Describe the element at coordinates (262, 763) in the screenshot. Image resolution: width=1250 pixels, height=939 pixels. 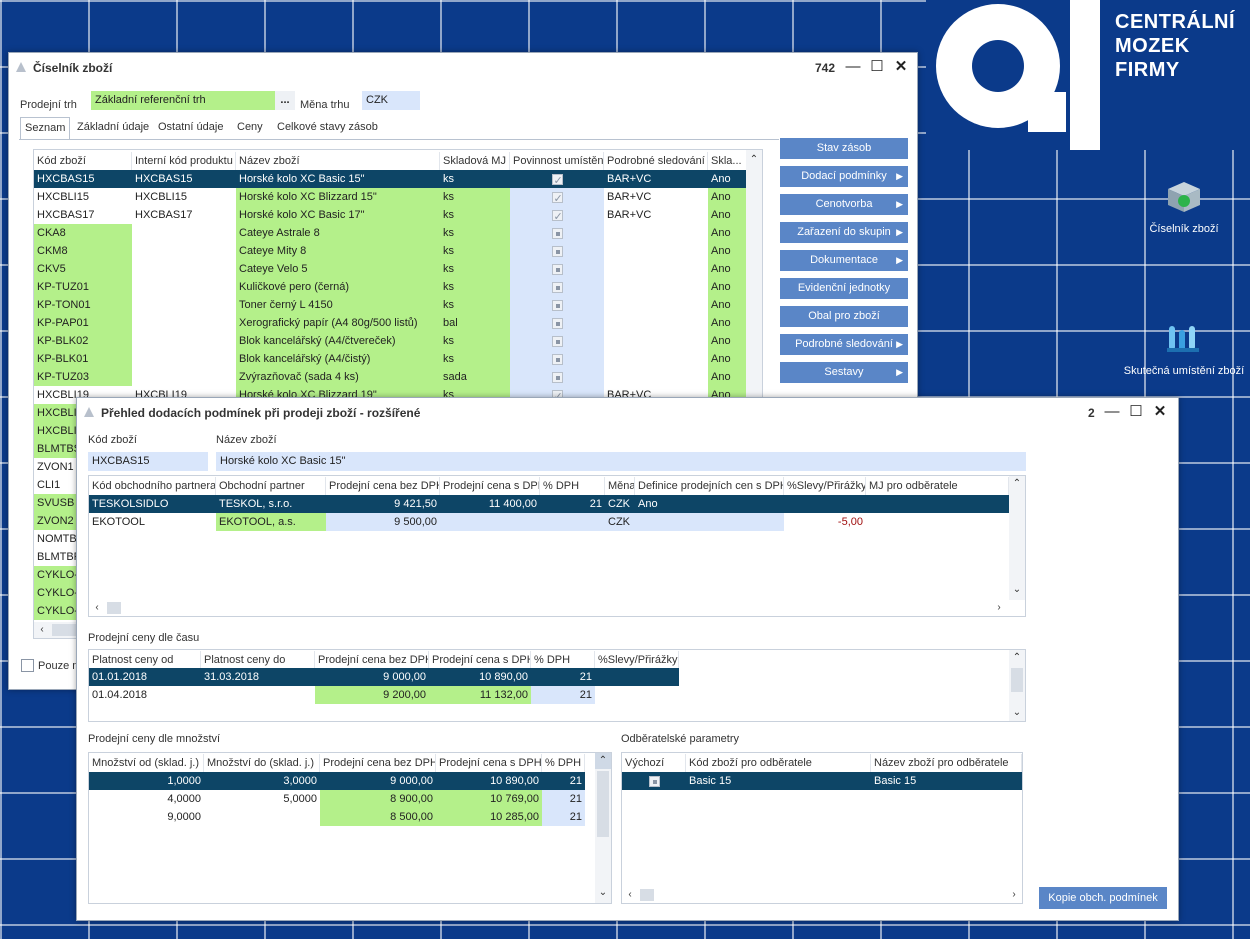
I see `col-header: Množství do (sklad. j.)` at that location.